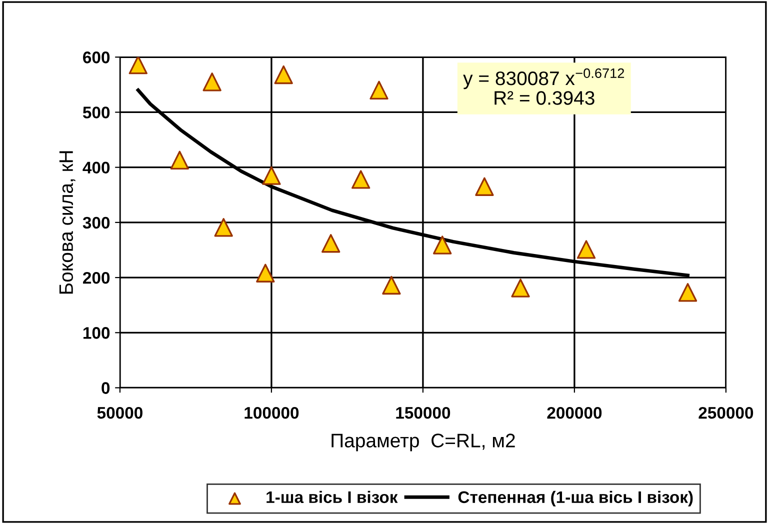 This screenshot has height=524, width=769. What do you see at coordinates (96, 112) in the screenshot?
I see `y-tick-label: 500` at bounding box center [96, 112].